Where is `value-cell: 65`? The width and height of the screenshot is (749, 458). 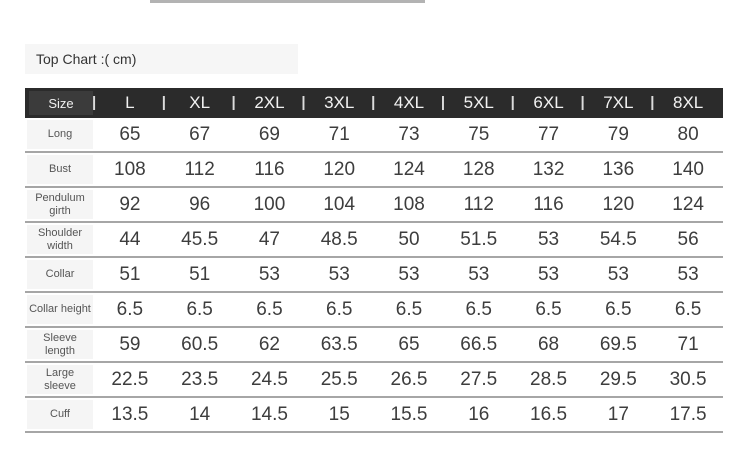
value-cell: 65 is located at coordinates (130, 134).